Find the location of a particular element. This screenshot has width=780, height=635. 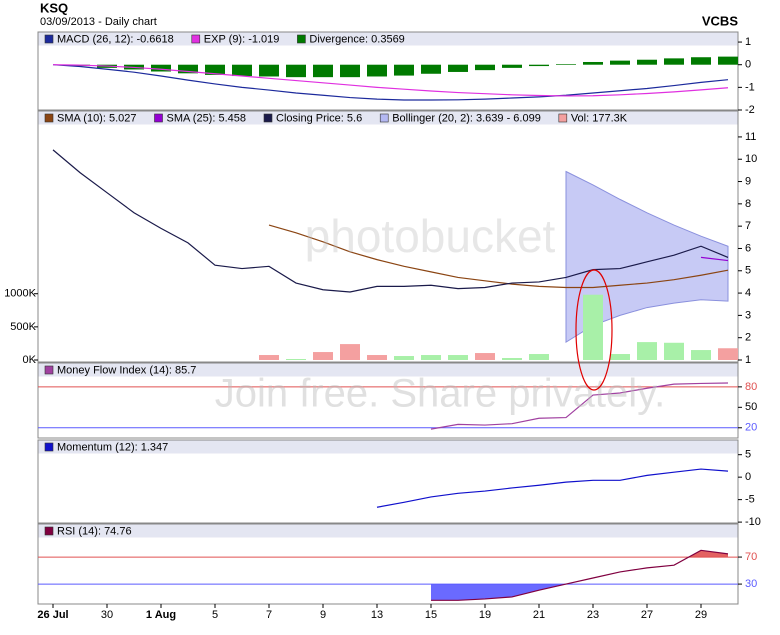

x-tick-label: 13 is located at coordinates (377, 615).